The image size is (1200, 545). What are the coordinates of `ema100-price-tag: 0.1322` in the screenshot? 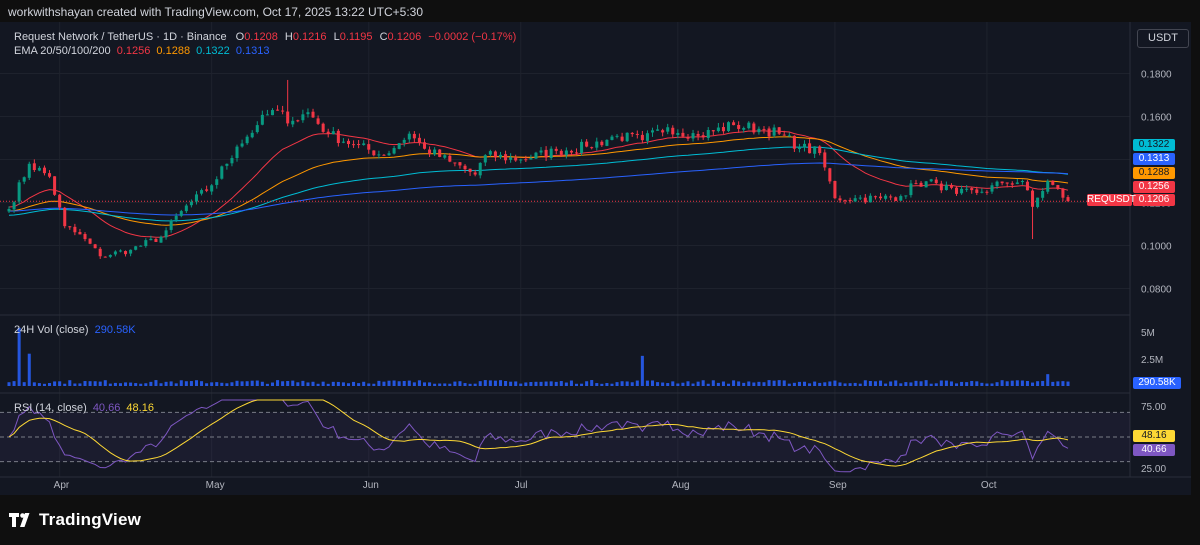 It's located at (1154, 145).